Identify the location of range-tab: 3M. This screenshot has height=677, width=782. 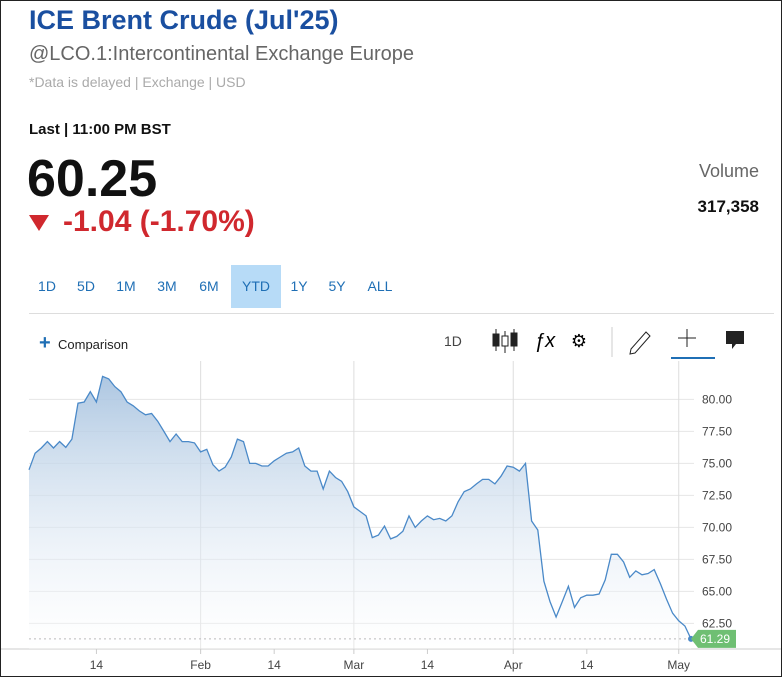
(167, 286).